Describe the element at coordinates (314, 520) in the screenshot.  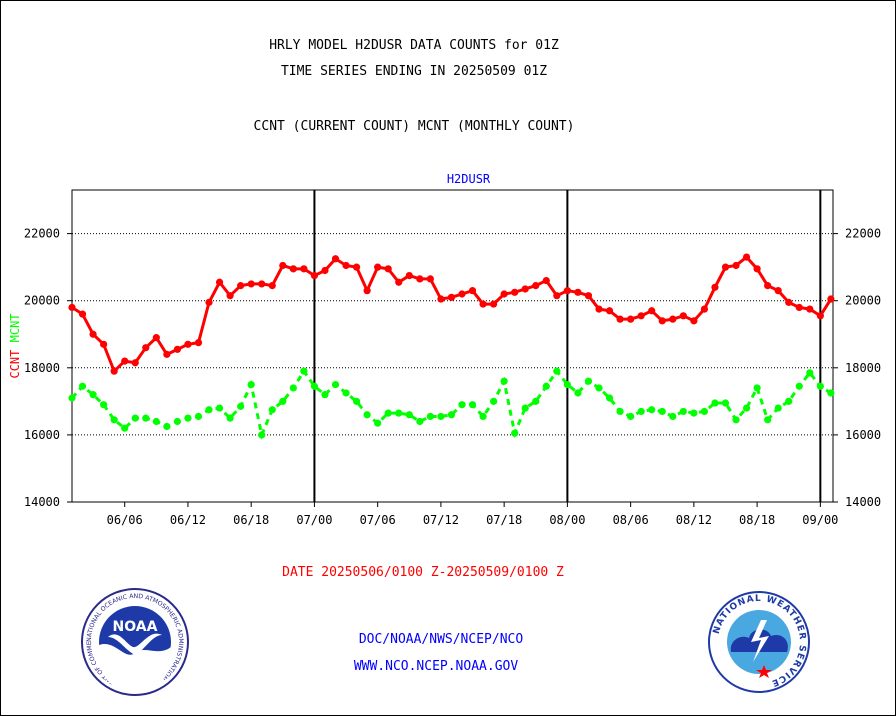
I see `x-tick-label: 07/00` at that location.